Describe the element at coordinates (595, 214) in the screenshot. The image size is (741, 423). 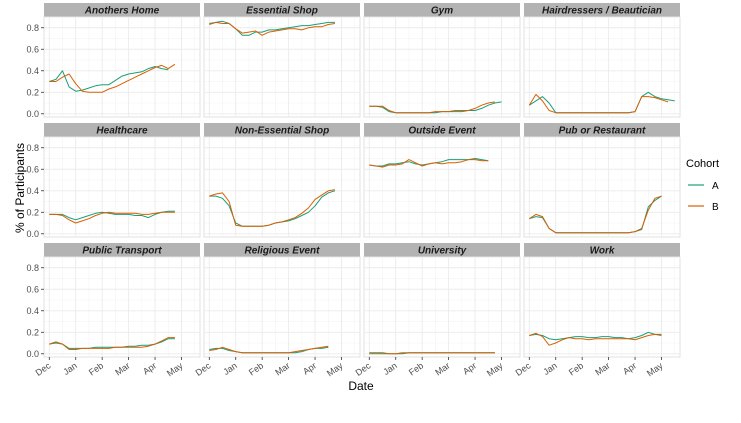
I see `series-line-b-pub-or-restaurant` at that location.